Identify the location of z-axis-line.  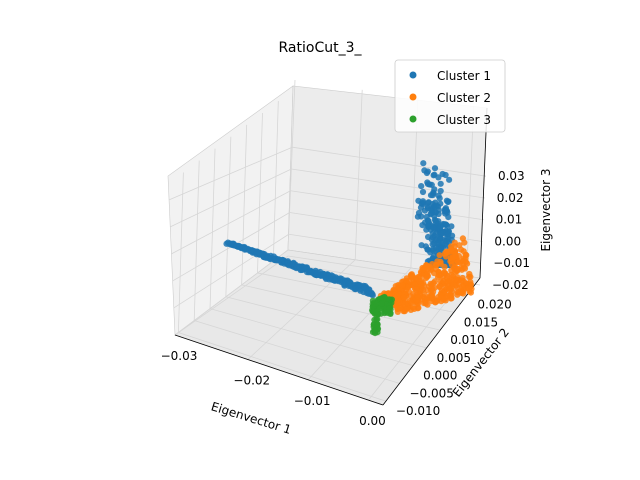
(483, 193).